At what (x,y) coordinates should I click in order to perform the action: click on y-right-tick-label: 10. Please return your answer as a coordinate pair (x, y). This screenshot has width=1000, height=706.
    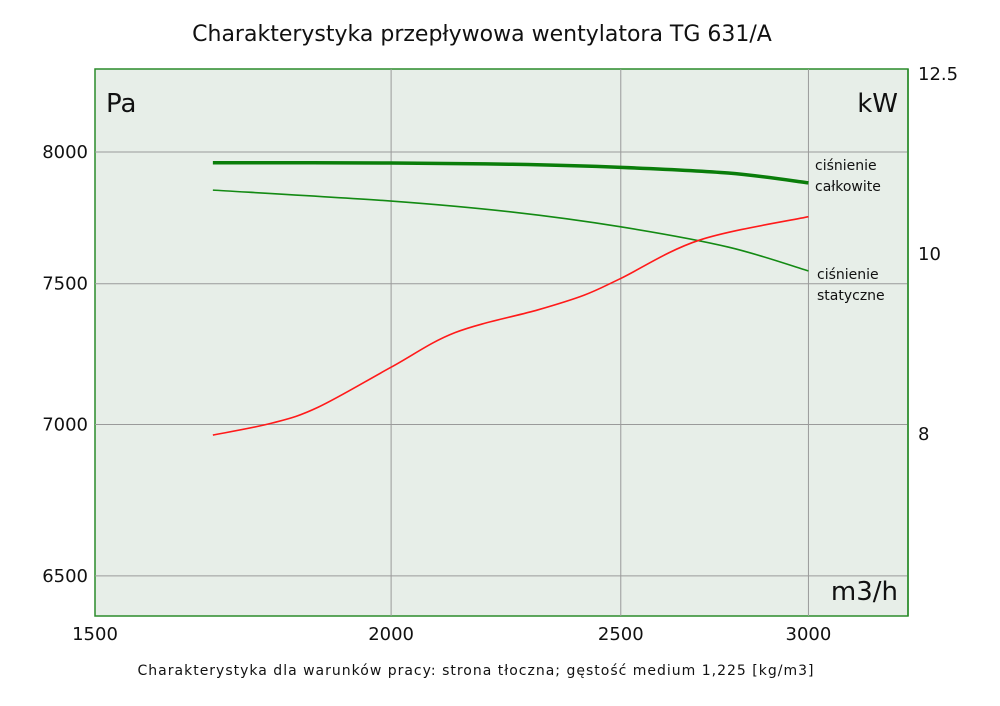
    Looking at the image, I should click on (929, 254).